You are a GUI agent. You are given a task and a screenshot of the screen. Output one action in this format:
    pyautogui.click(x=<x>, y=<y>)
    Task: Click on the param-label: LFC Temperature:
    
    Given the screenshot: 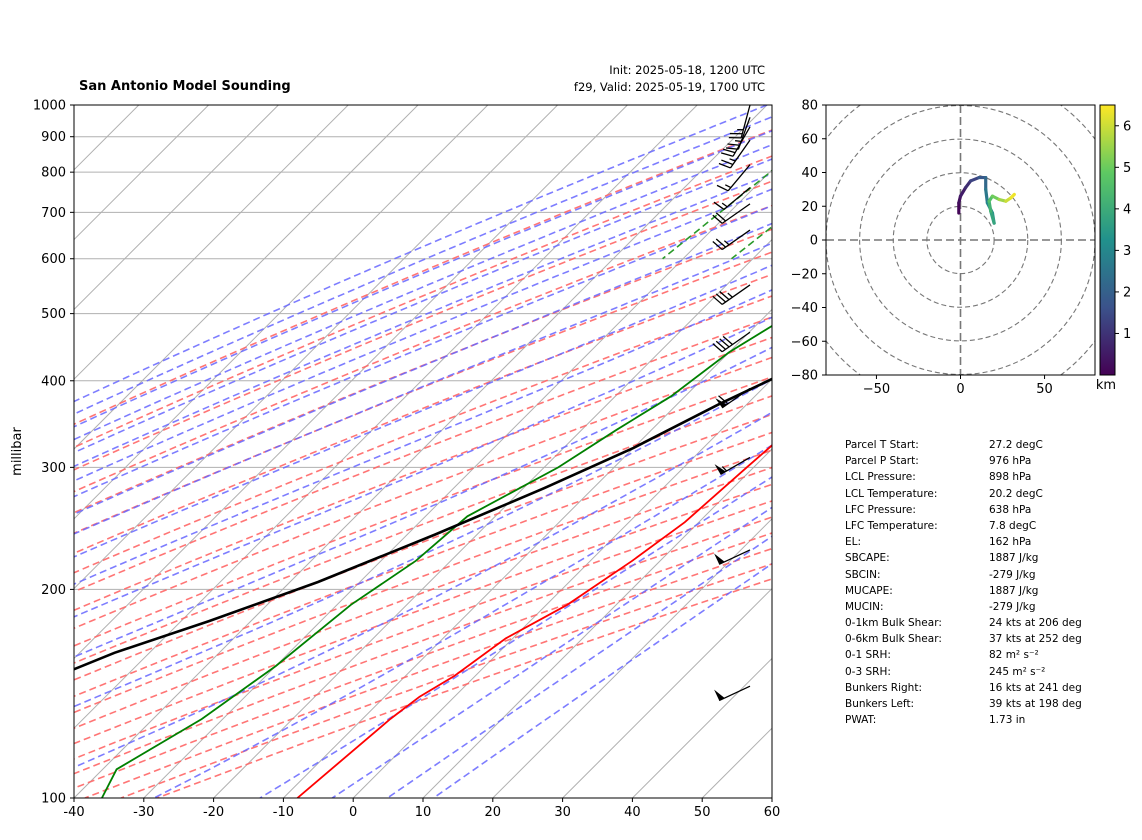 What is the action you would take?
    pyautogui.click(x=891, y=525)
    